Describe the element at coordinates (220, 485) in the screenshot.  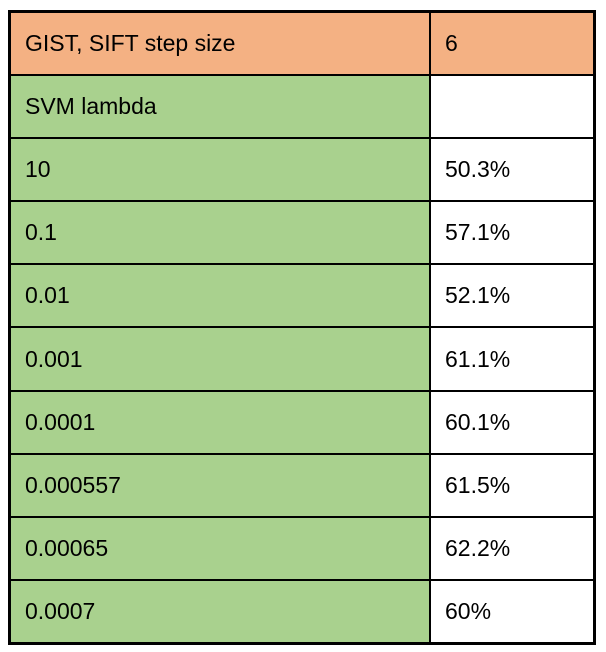
I see `lambda-cell: 0.000557` at that location.